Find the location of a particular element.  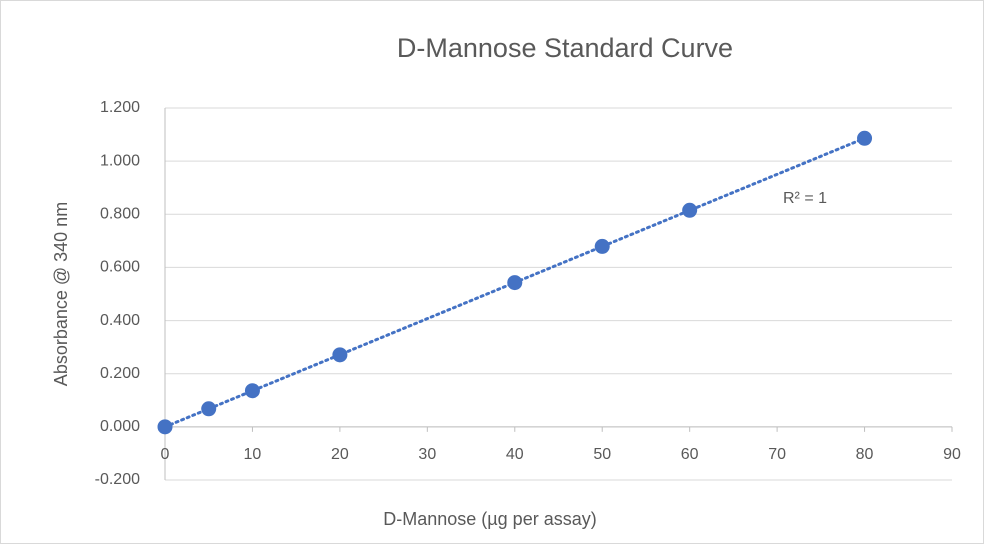

annotation: R² = 1 is located at coordinates (805, 198).